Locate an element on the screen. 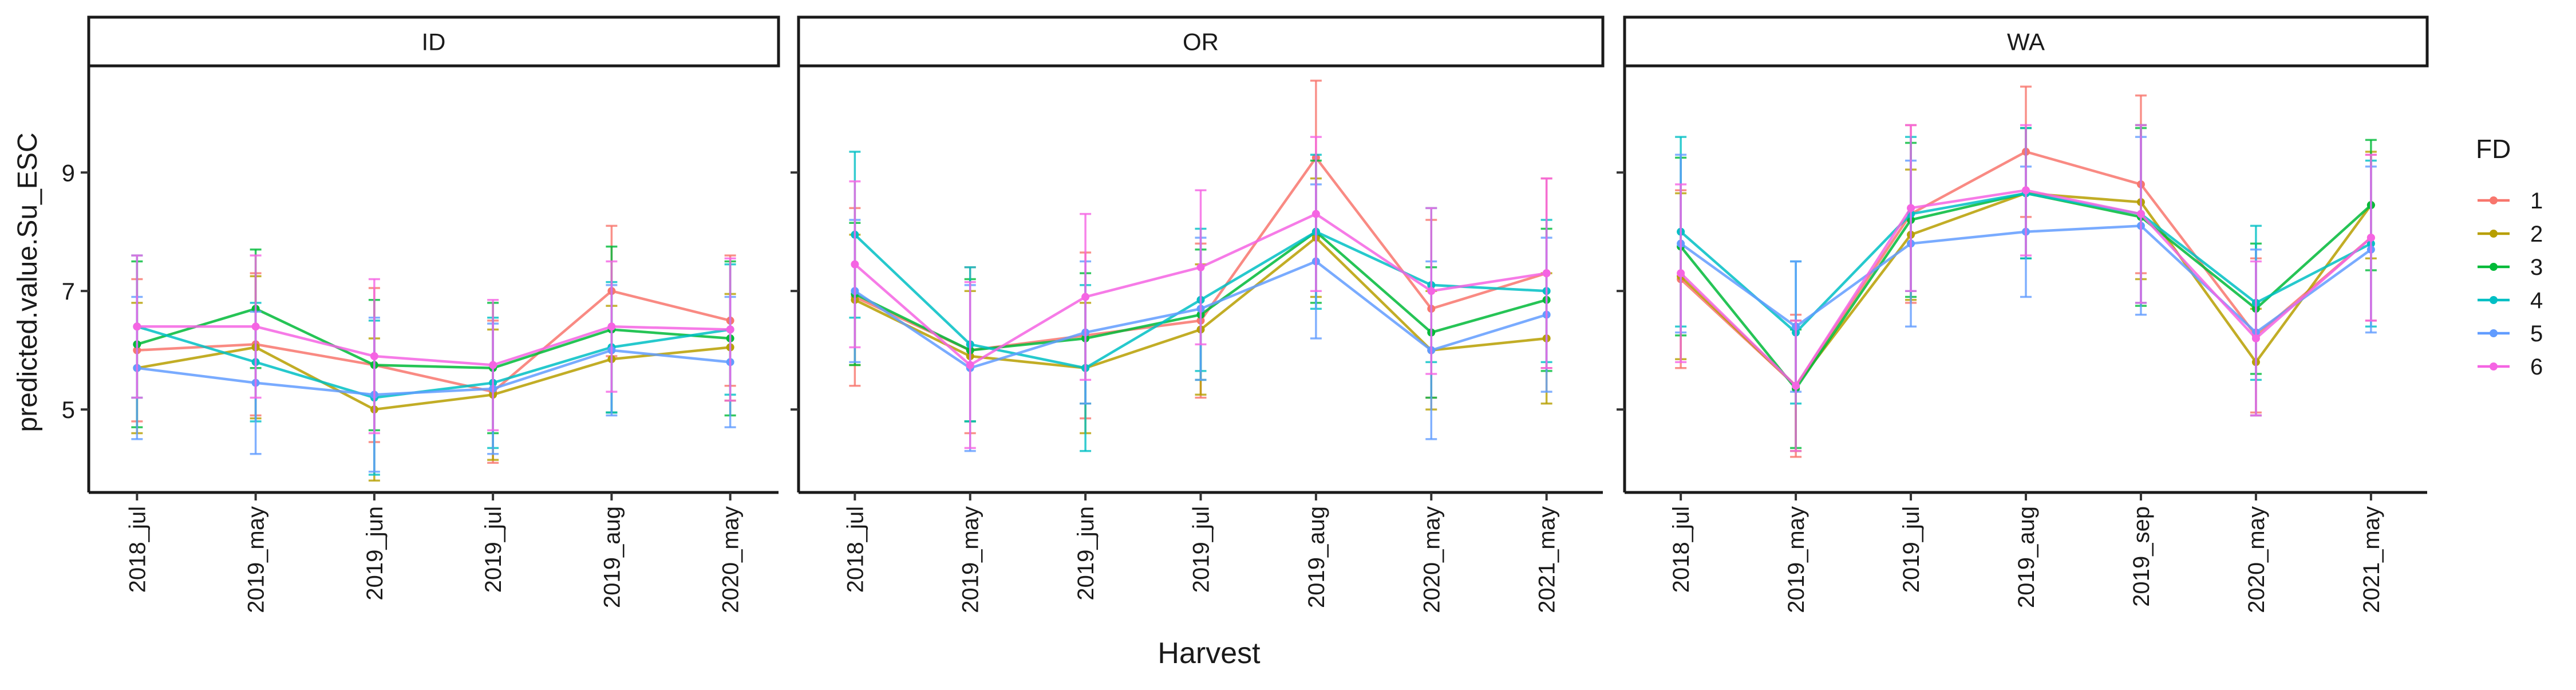 This screenshot has width=2576, height=690. legend-label: 6 is located at coordinates (2536, 367).